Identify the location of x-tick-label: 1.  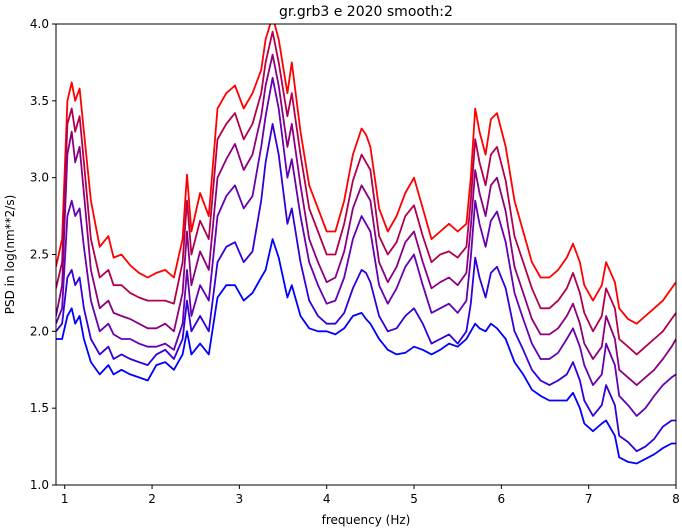
(65, 499).